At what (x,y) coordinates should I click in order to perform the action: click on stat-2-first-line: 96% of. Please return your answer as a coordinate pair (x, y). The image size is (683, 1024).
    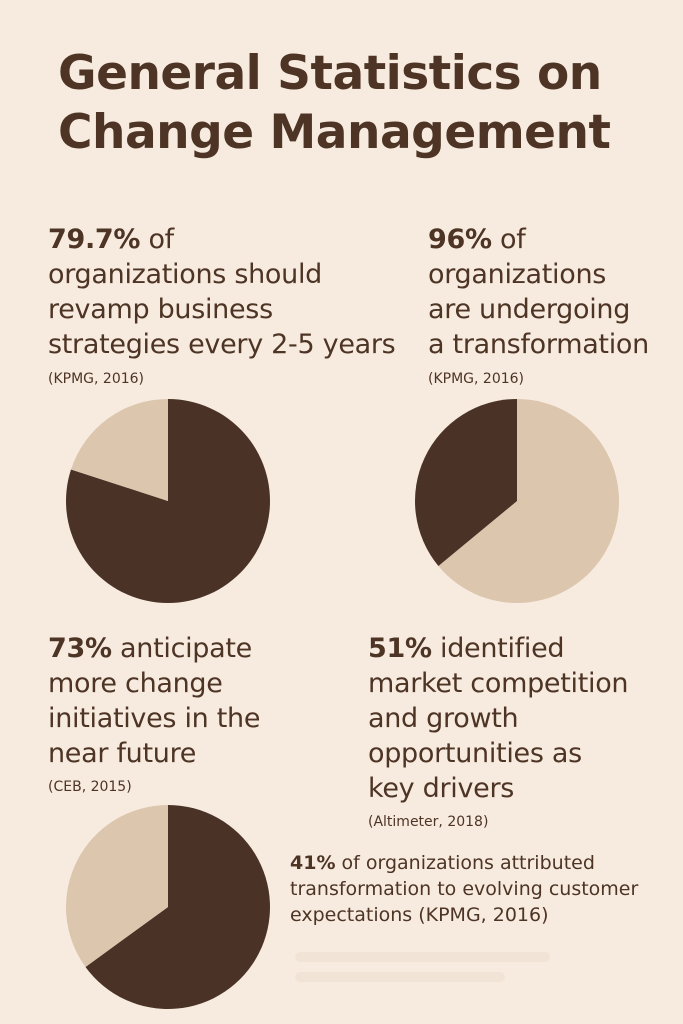
    Looking at the image, I should click on (538, 239).